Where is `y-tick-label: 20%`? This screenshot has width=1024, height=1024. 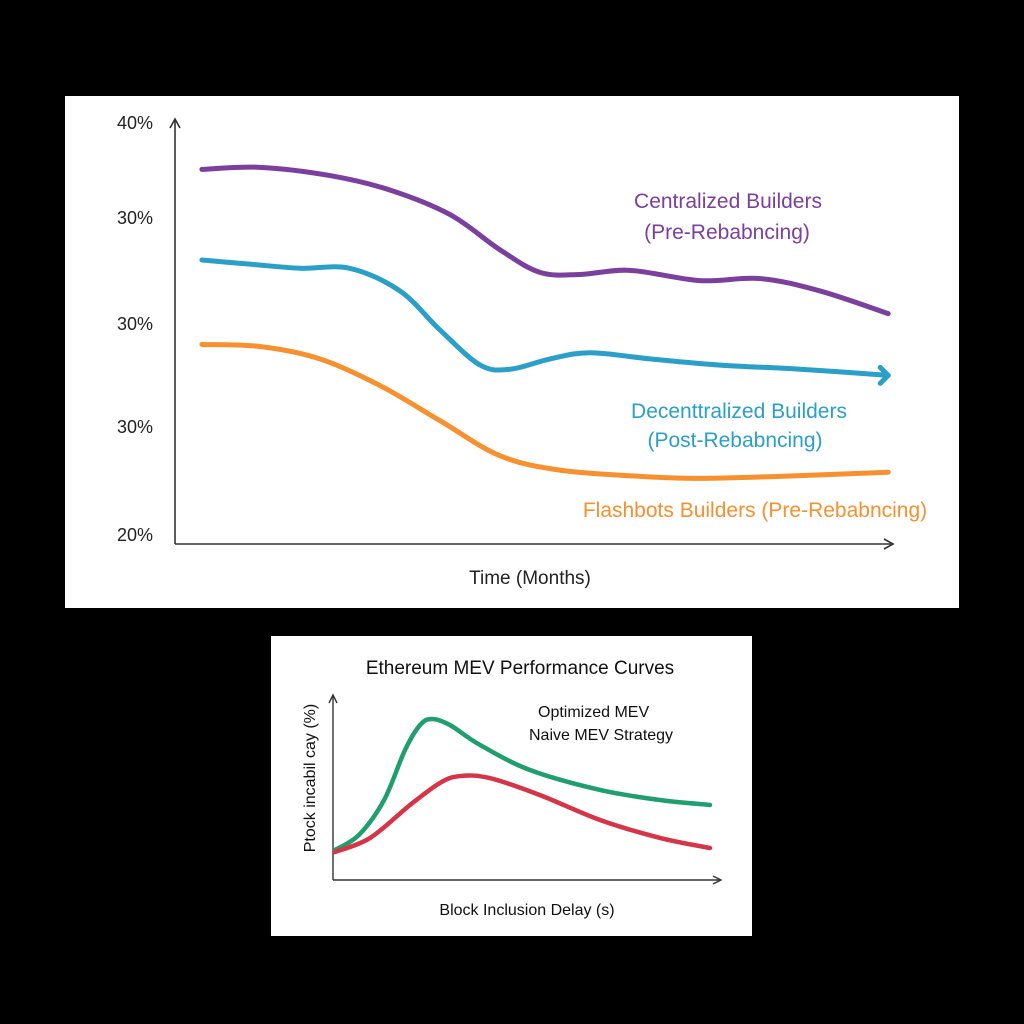
y-tick-label: 20% is located at coordinates (135, 535).